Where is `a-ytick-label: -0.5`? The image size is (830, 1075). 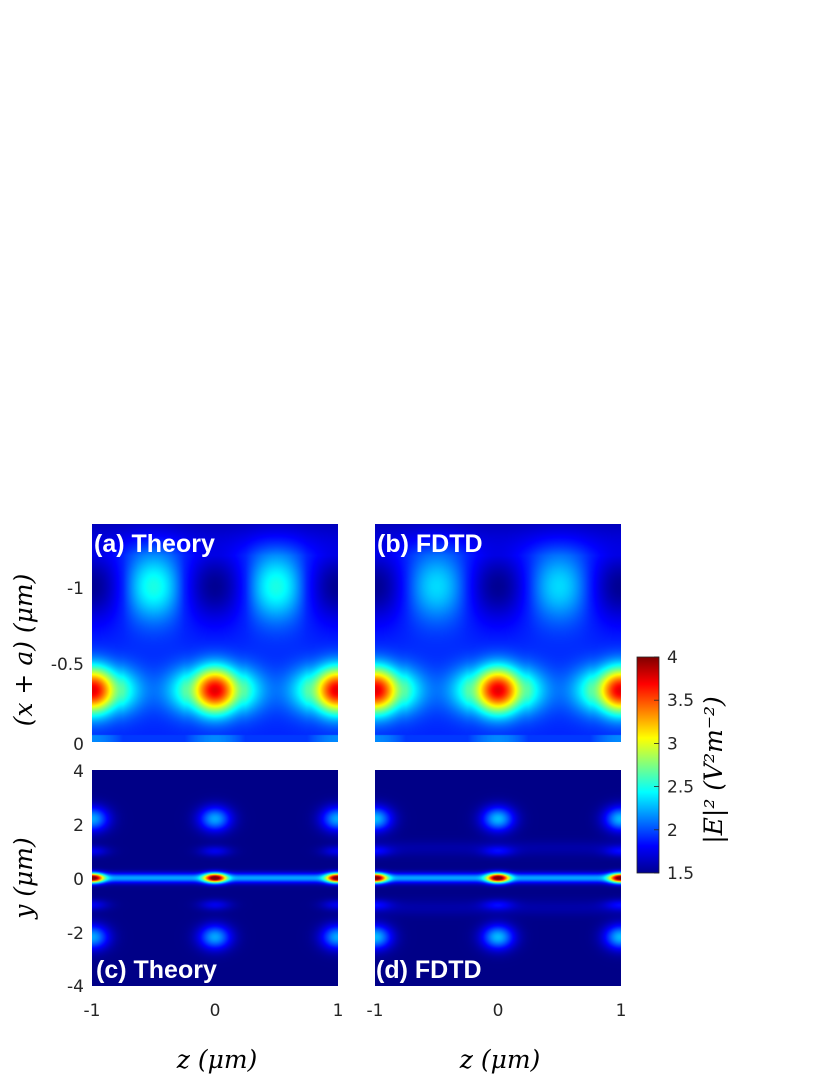 a-ytick-label: -0.5 is located at coordinates (67, 665).